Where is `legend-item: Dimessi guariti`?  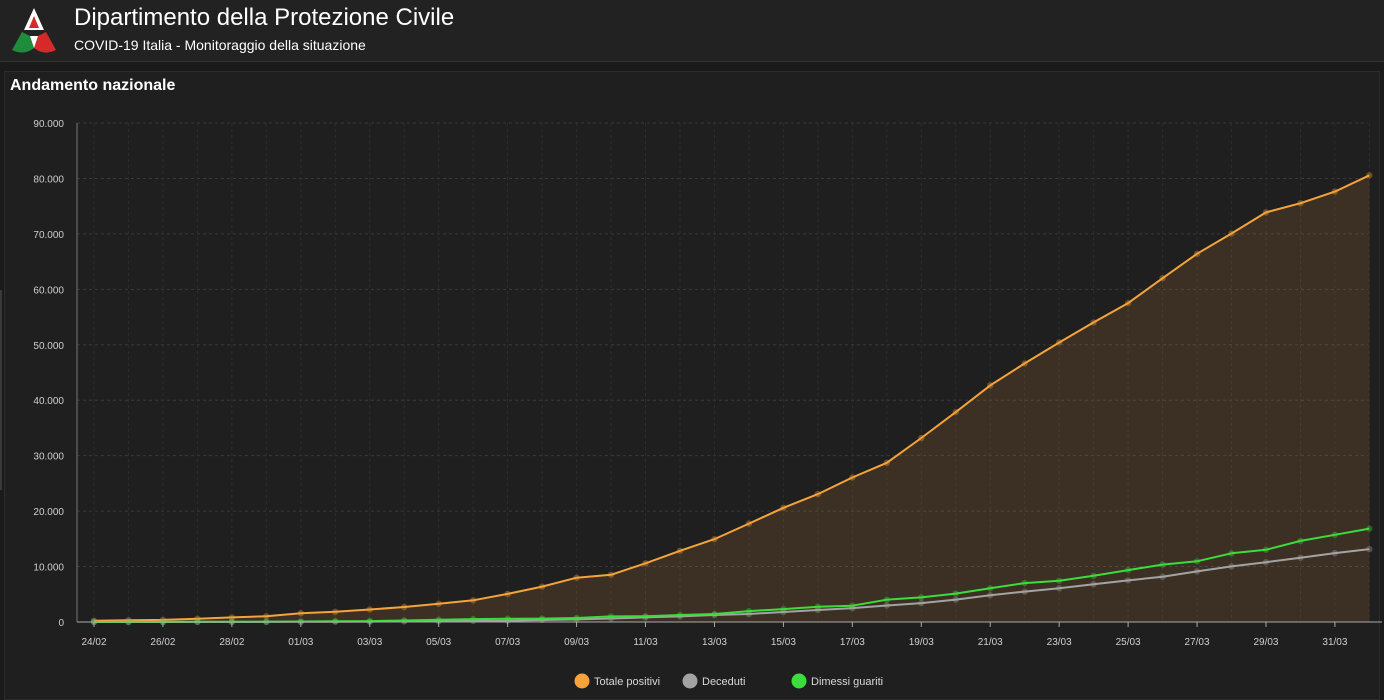
legend-item: Dimessi guariti is located at coordinates (837, 681).